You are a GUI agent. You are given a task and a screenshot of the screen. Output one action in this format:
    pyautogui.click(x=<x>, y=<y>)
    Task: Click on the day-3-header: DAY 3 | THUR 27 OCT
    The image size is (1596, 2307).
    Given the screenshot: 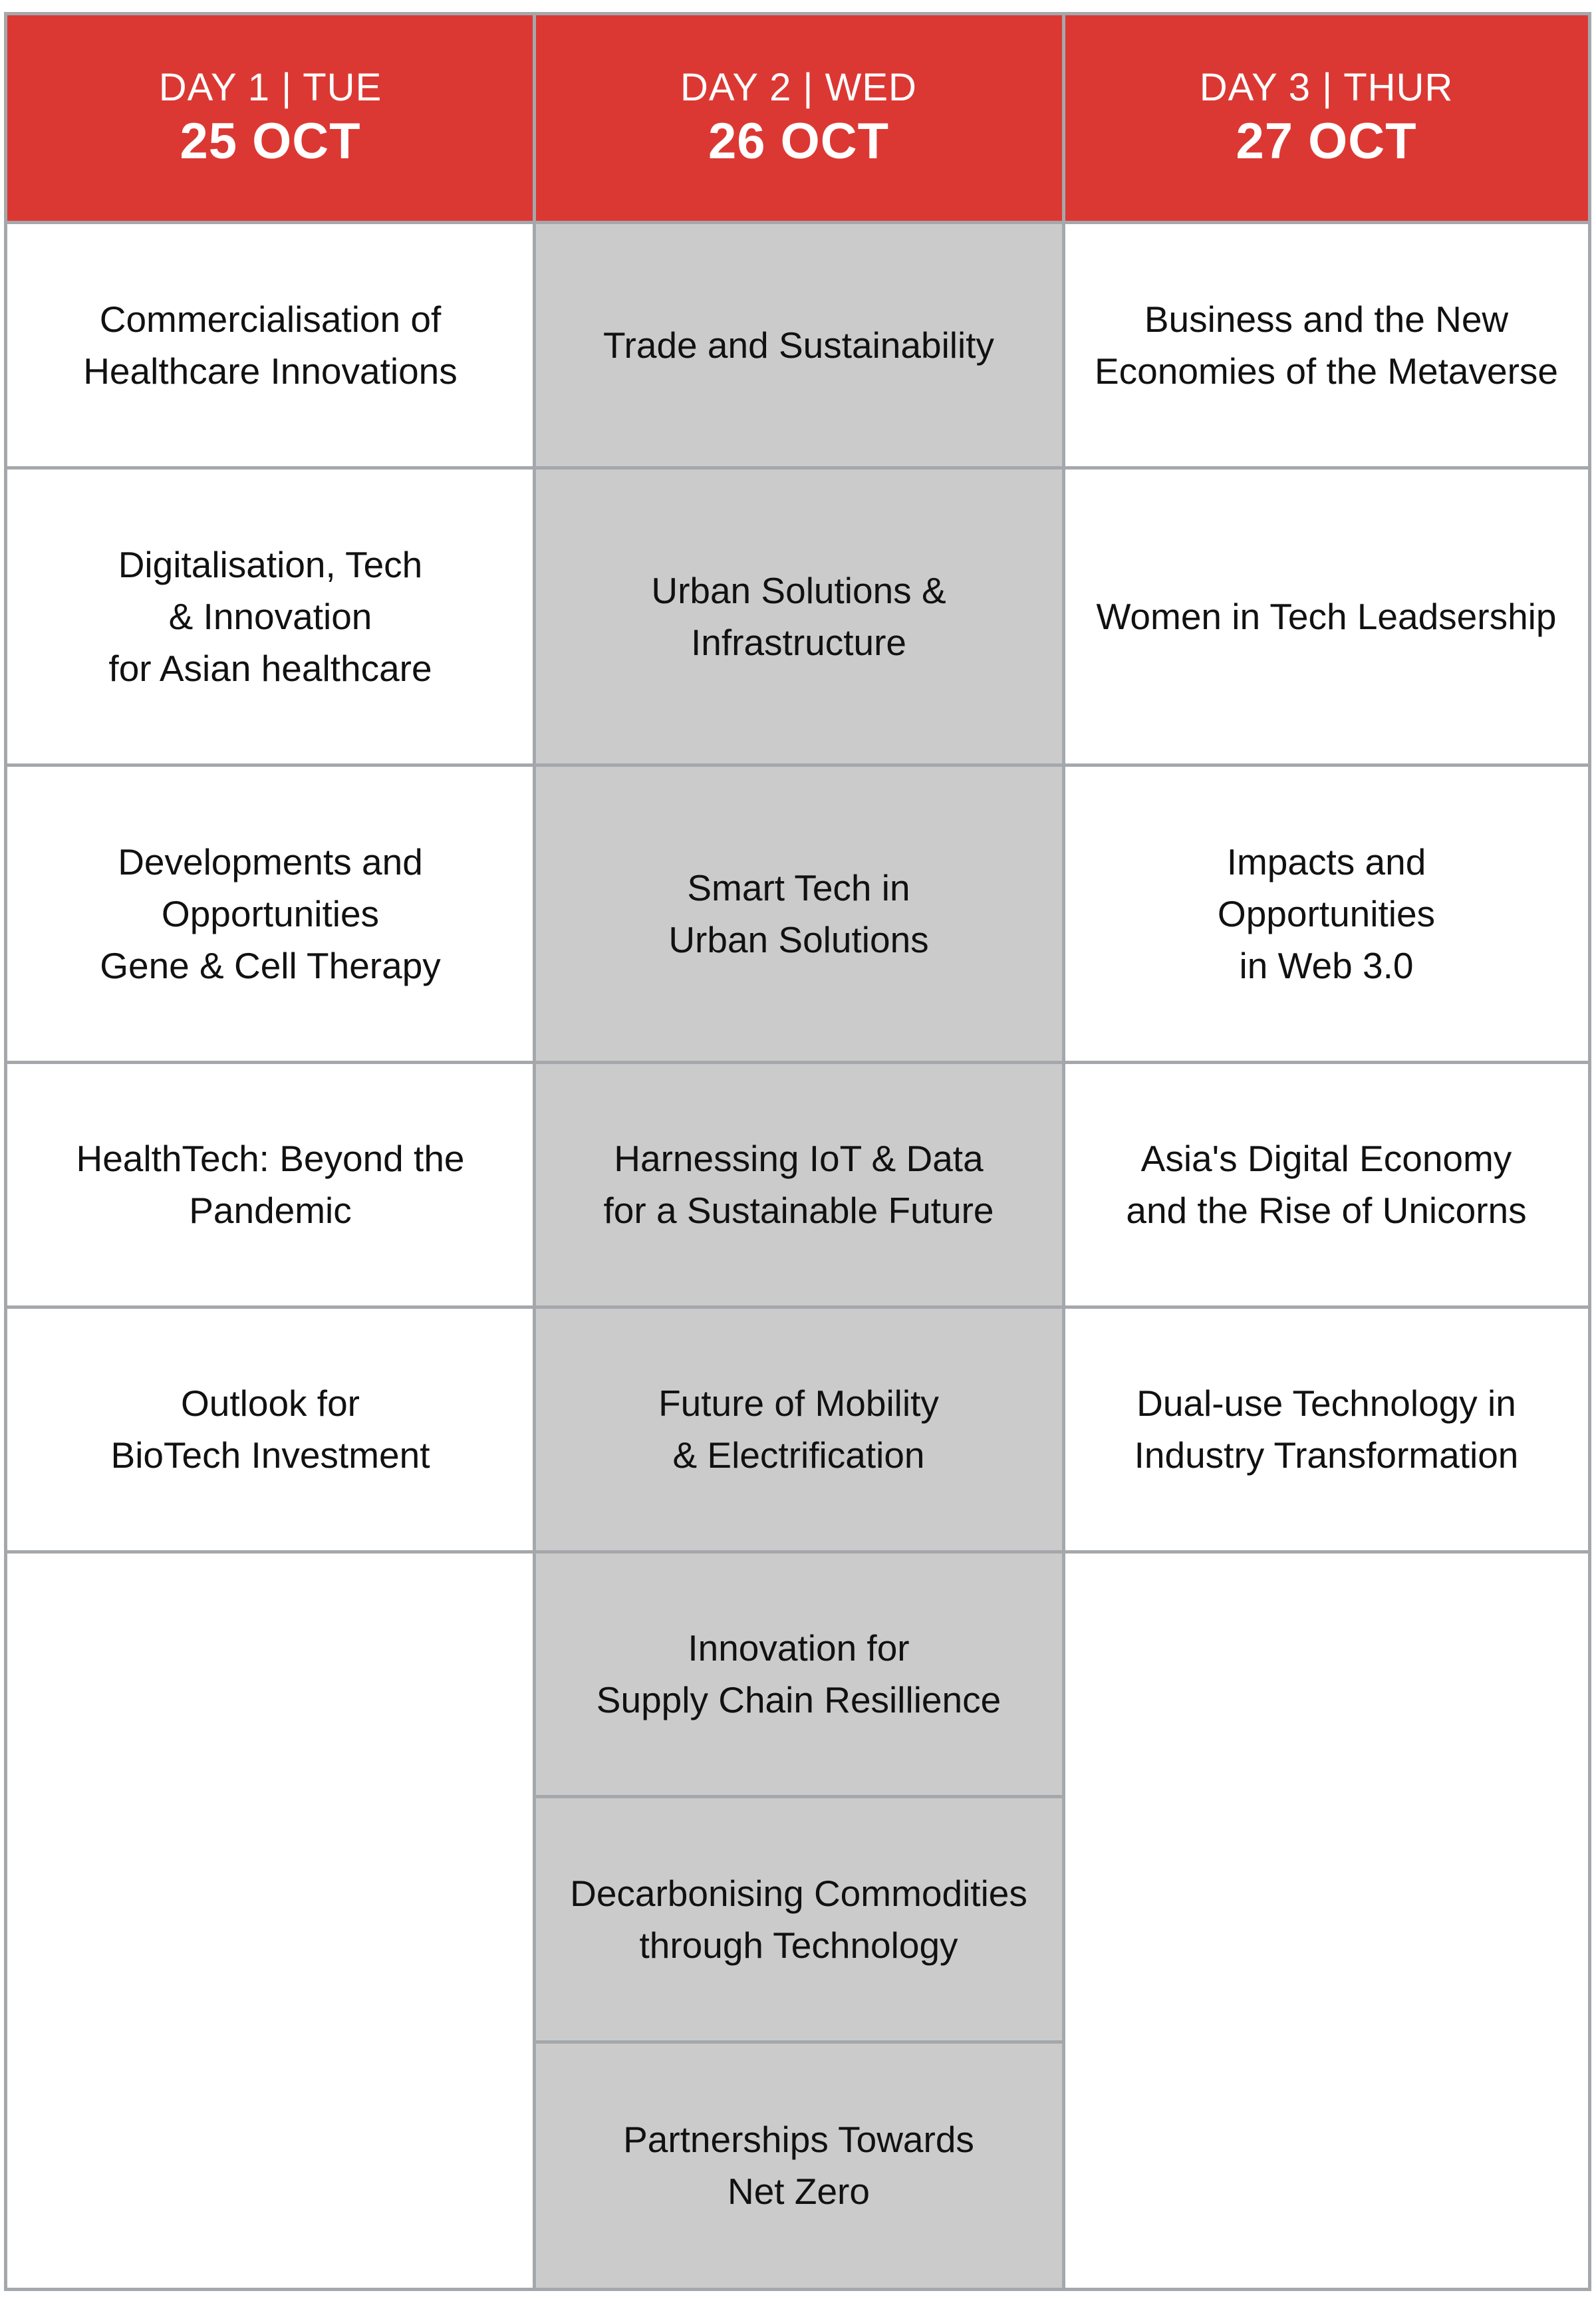 What is the action you would take?
    pyautogui.click(x=1326, y=117)
    